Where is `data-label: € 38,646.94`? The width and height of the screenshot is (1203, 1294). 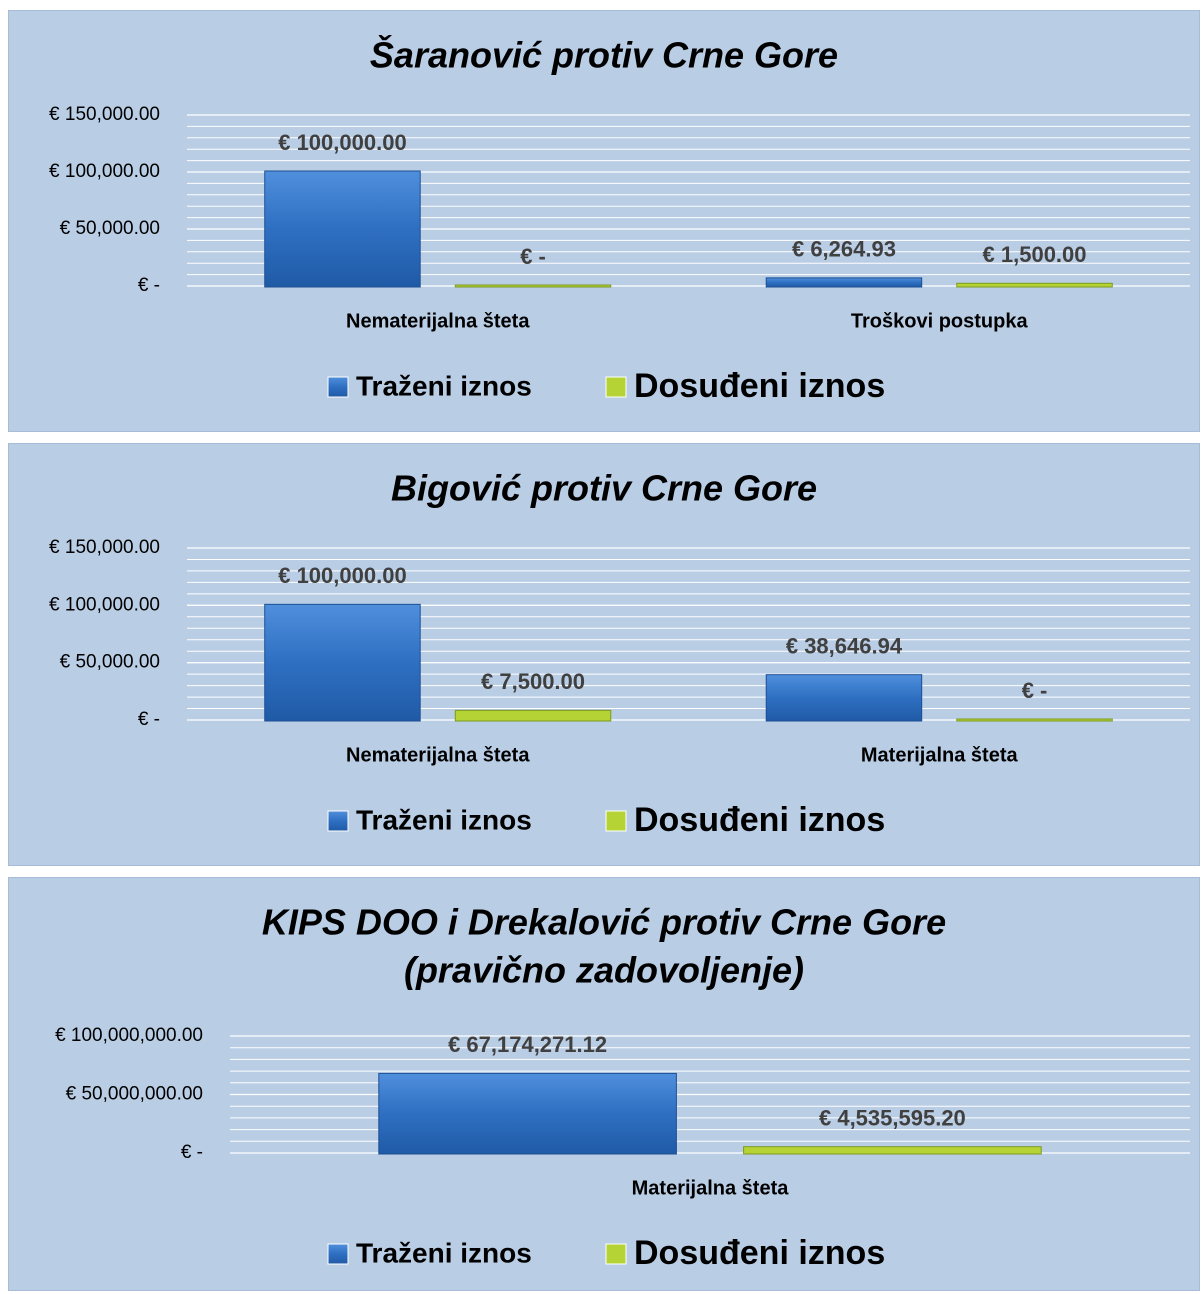
data-label: € 38,646.94 is located at coordinates (844, 645).